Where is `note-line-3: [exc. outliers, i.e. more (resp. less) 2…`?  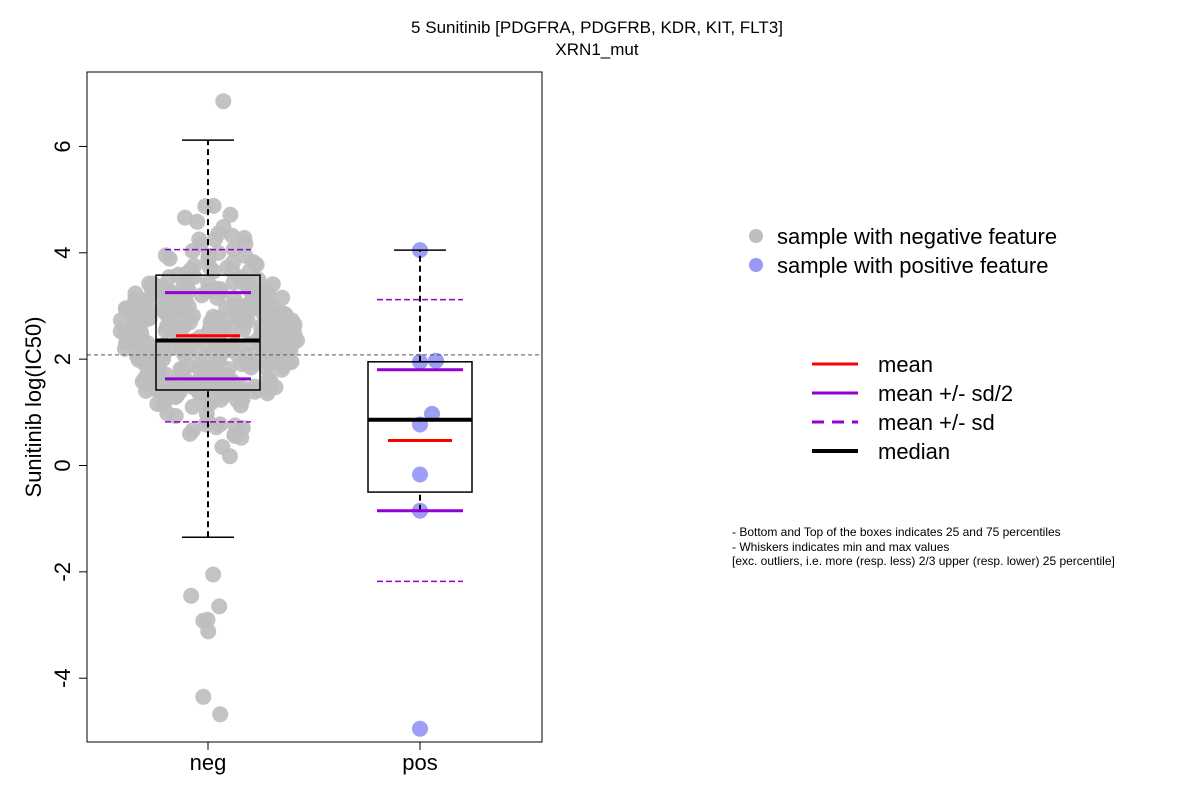 note-line-3: [exc. outliers, i.e. more (resp. less) 2… is located at coordinates (923, 561).